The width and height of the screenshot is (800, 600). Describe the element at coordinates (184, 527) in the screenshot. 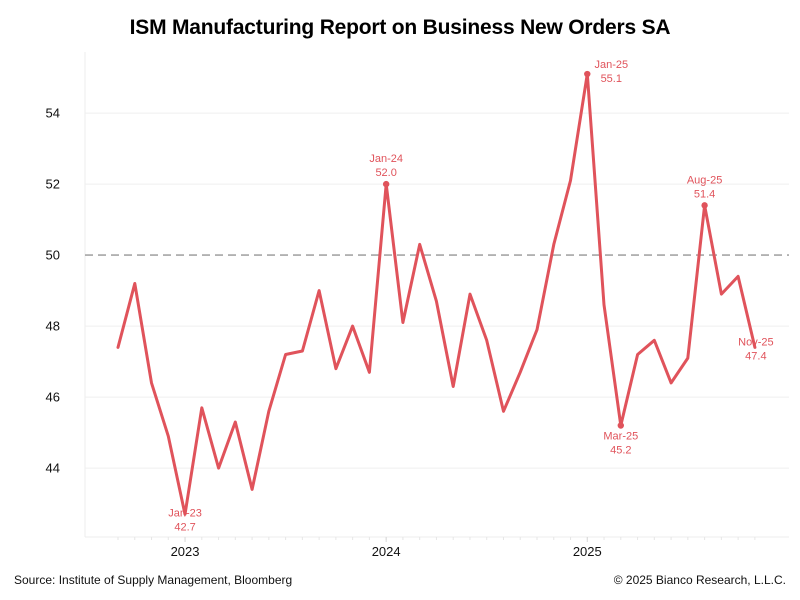

I see `annotation-value: 42.7` at that location.